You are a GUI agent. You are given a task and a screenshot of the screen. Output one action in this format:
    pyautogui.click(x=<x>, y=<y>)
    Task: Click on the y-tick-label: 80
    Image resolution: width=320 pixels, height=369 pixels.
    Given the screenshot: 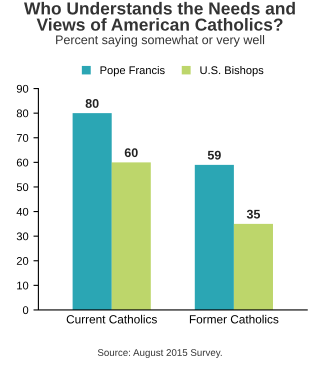 What is the action you would take?
    pyautogui.click(x=22, y=113)
    